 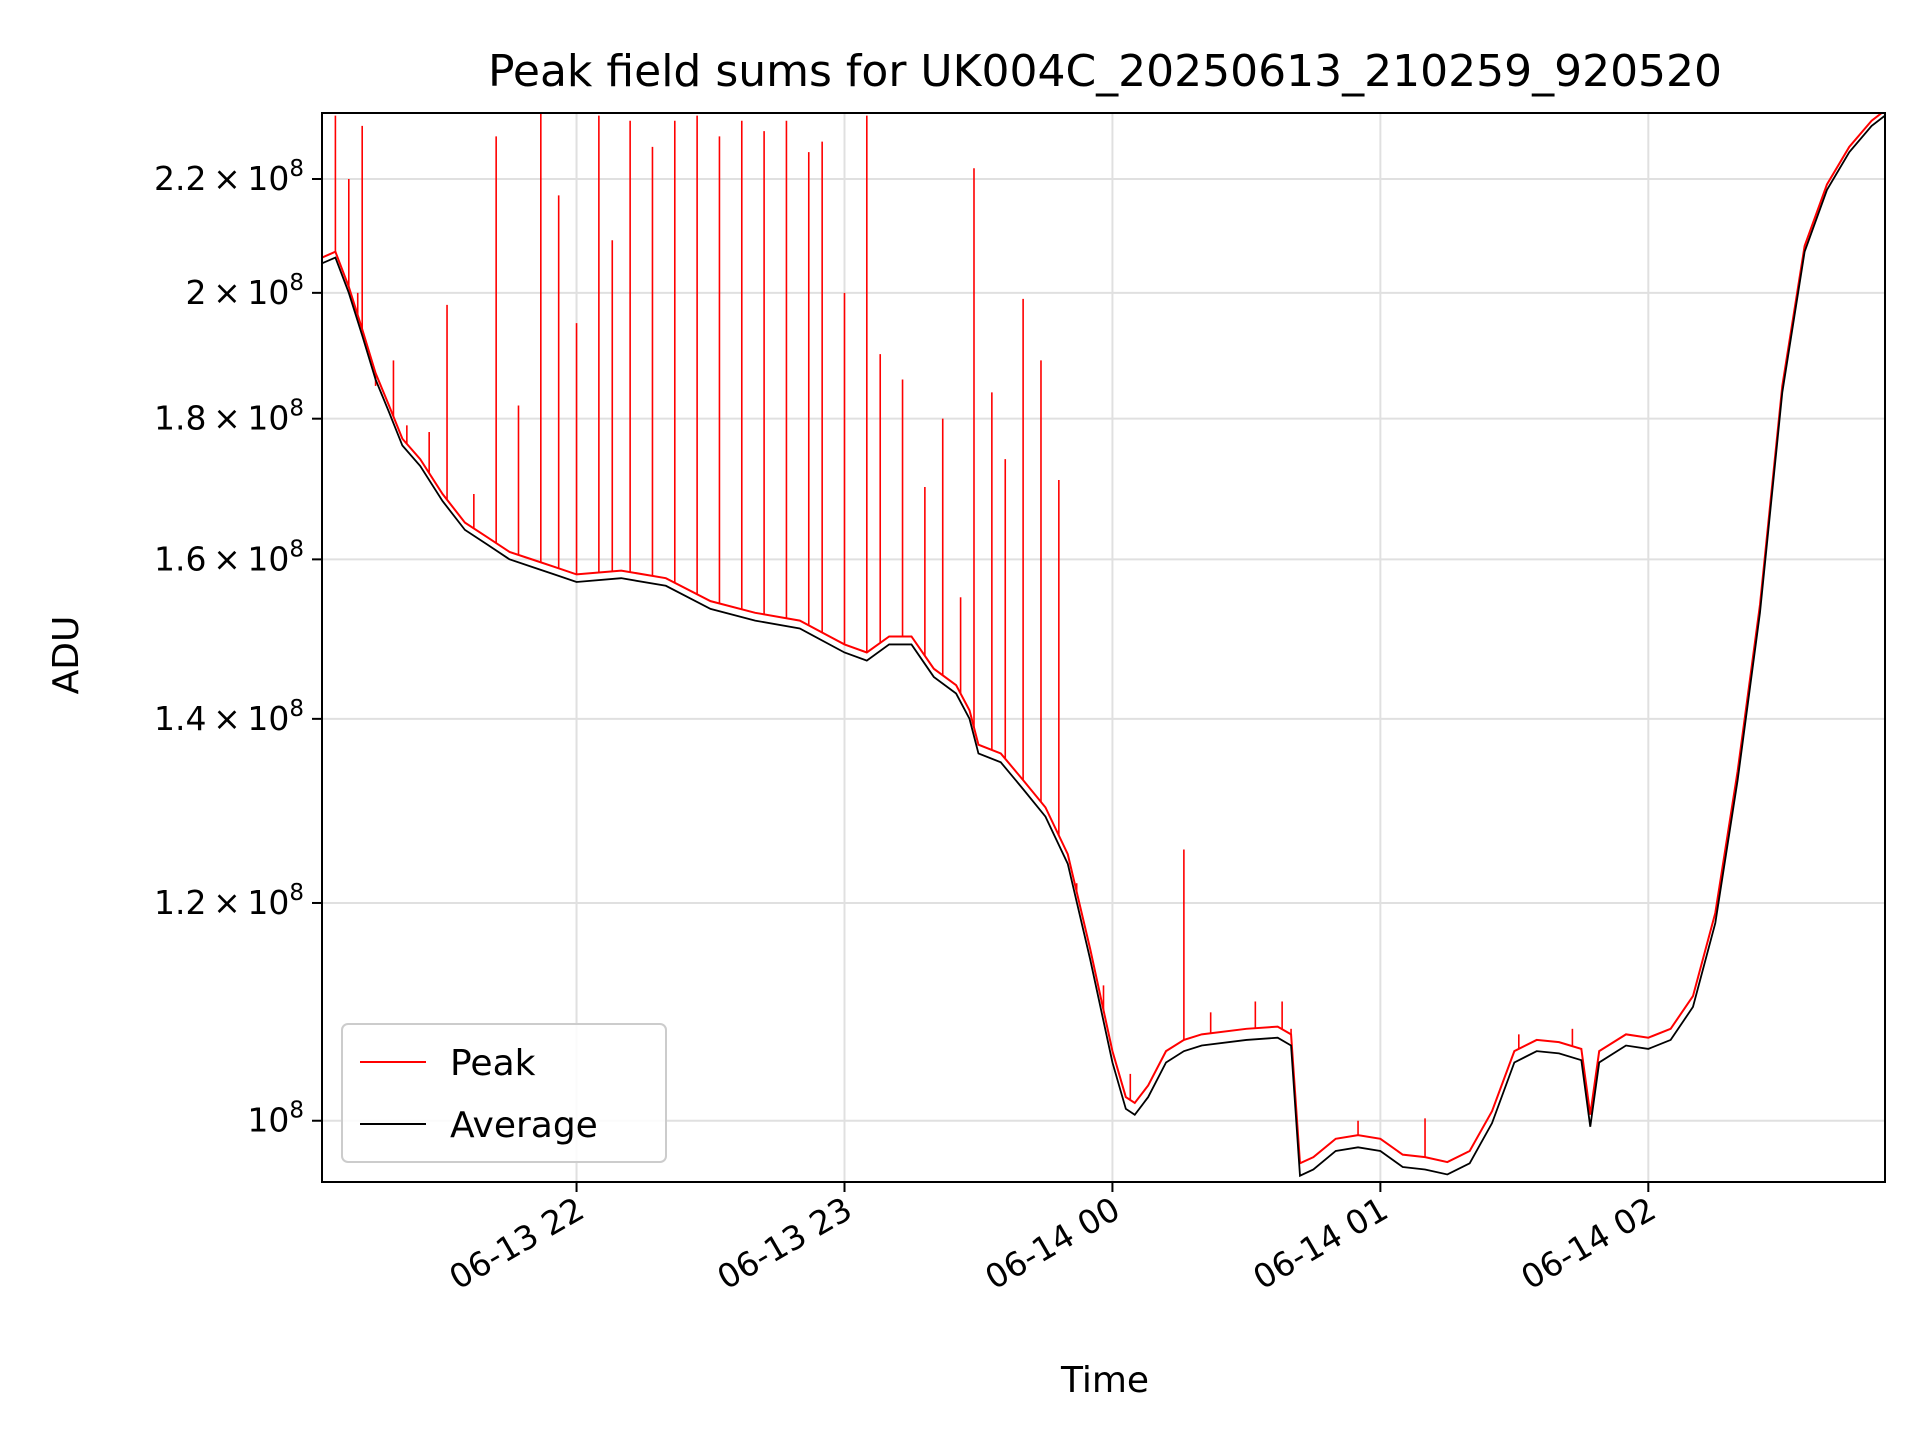 I want to click on legend: Peak Average, so click(x=504, y=1093).